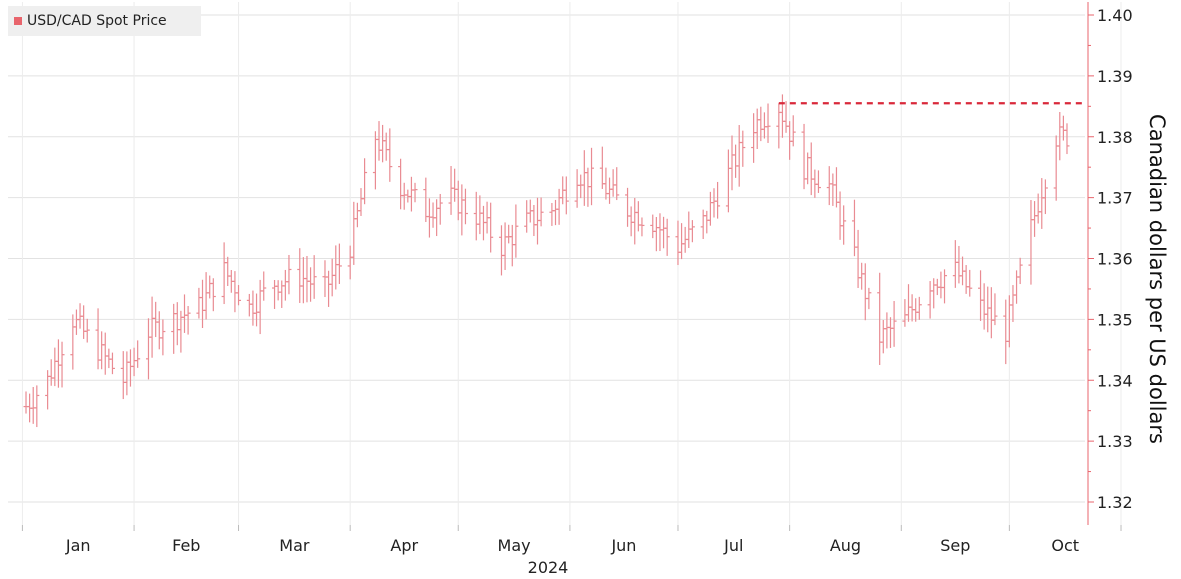  Describe the element at coordinates (1115, 15) in the screenshot. I see `y-tick-label: 1.40` at that location.